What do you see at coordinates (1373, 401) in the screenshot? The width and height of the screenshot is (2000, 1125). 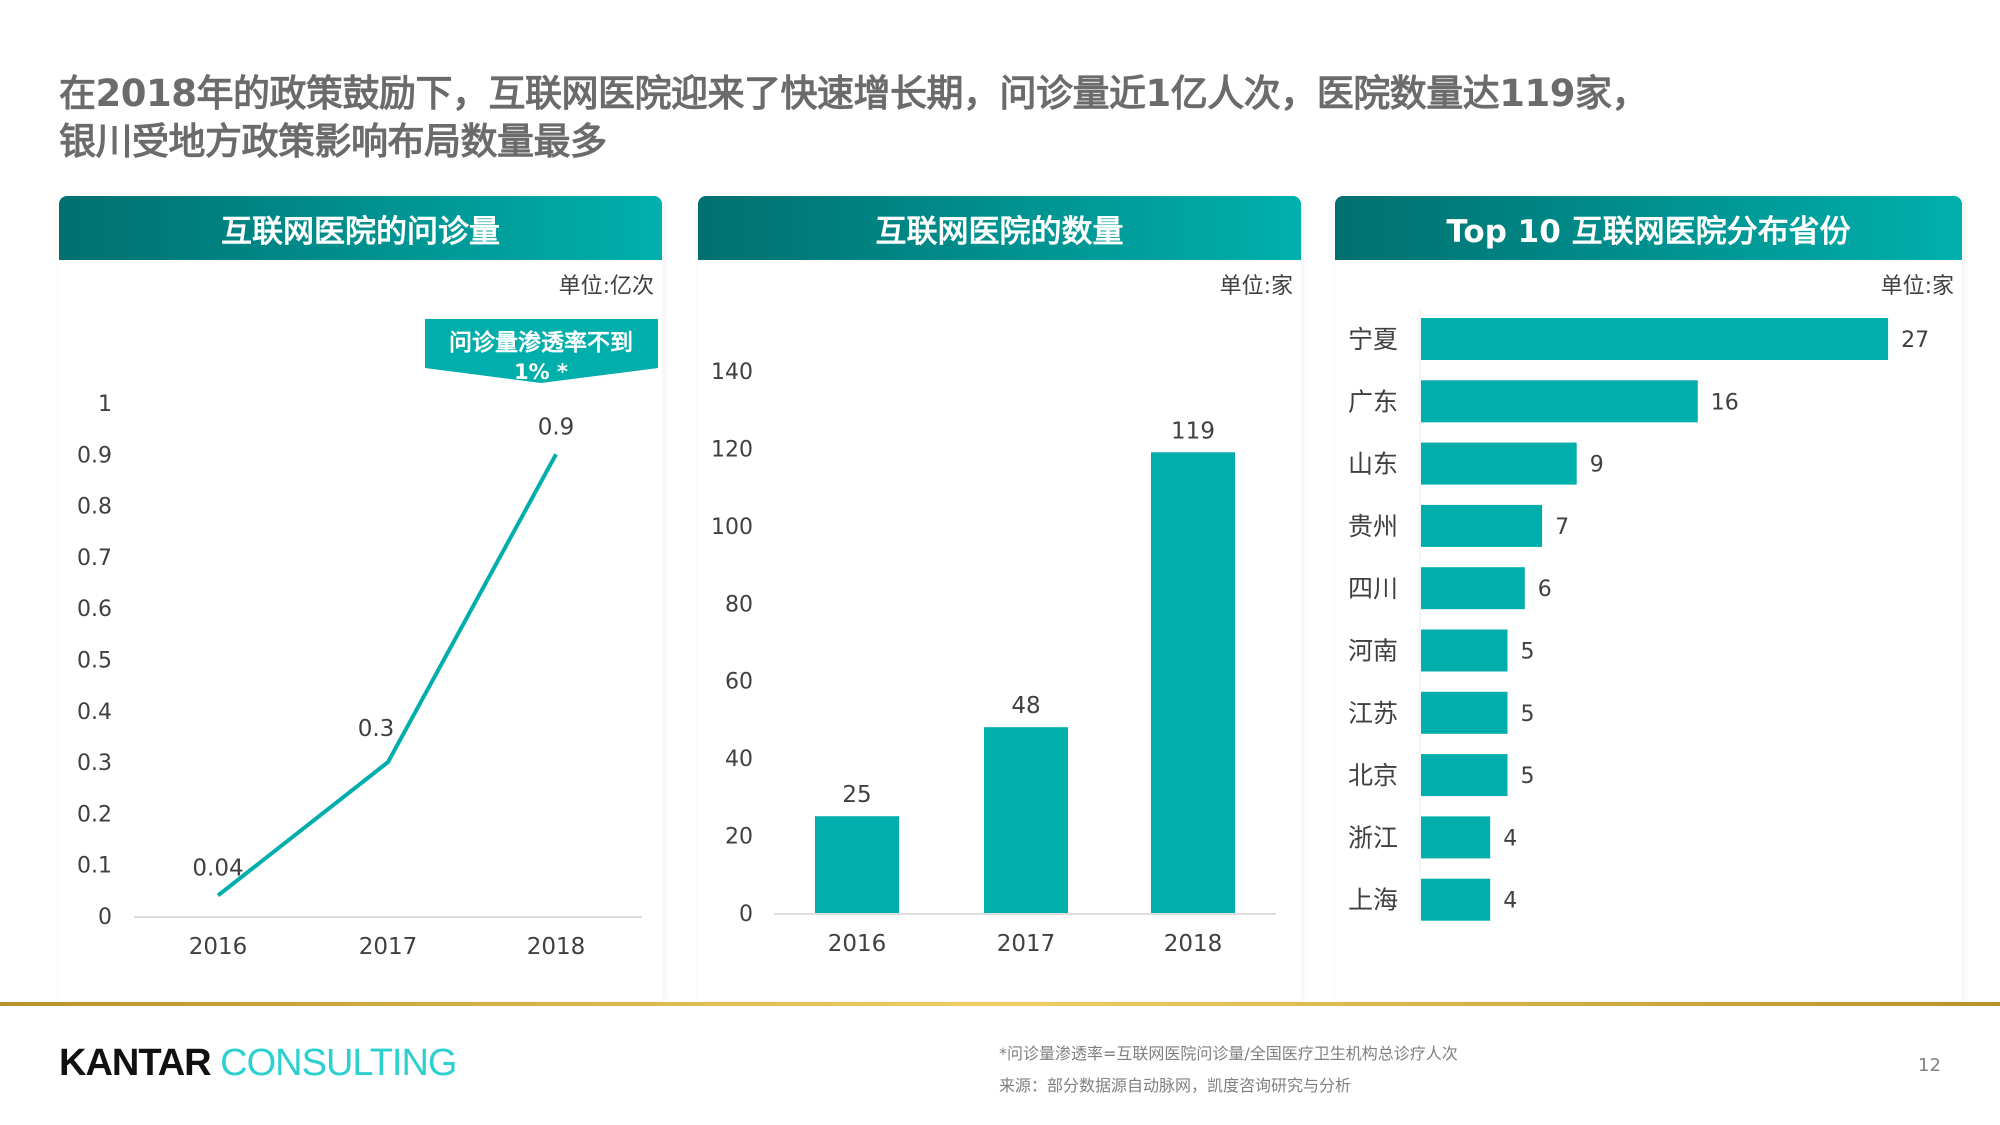 I see `category-label: 广东` at bounding box center [1373, 401].